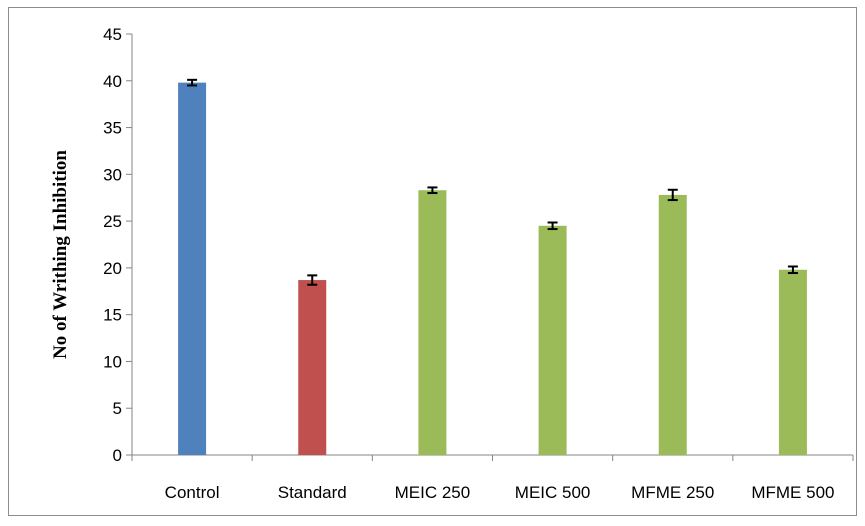  I want to click on x-tick-label: MFME 500, so click(792, 492).